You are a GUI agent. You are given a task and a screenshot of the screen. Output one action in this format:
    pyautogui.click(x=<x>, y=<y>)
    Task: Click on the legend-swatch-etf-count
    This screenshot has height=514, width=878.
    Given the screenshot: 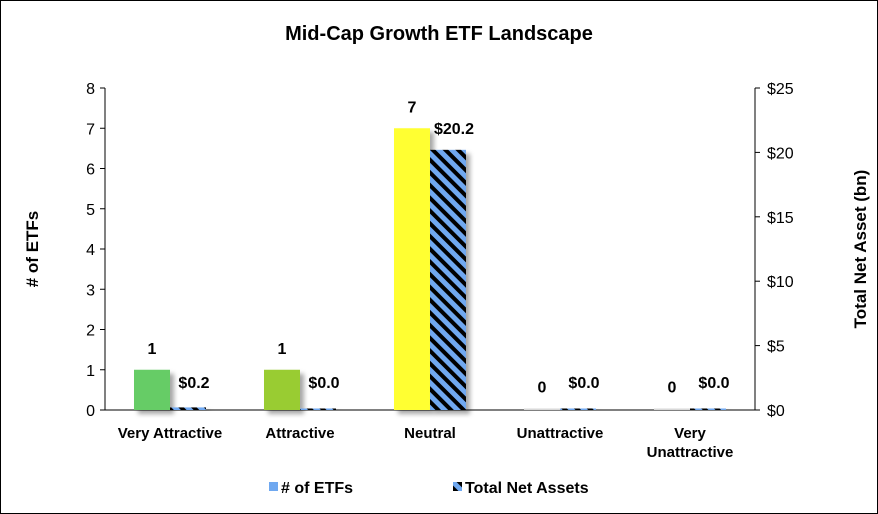 What is the action you would take?
    pyautogui.click(x=273, y=486)
    